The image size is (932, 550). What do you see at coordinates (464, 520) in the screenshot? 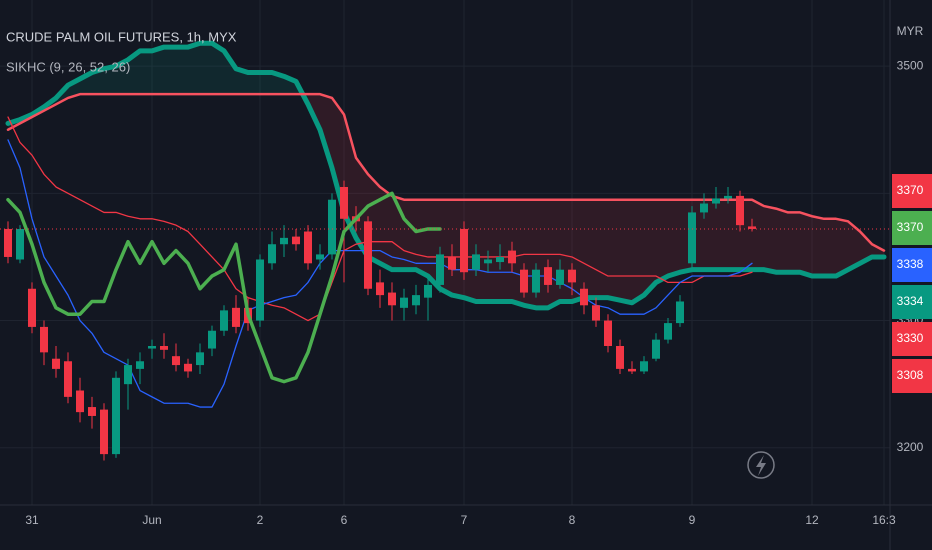
I see `x-tick-label: 7` at bounding box center [464, 520].